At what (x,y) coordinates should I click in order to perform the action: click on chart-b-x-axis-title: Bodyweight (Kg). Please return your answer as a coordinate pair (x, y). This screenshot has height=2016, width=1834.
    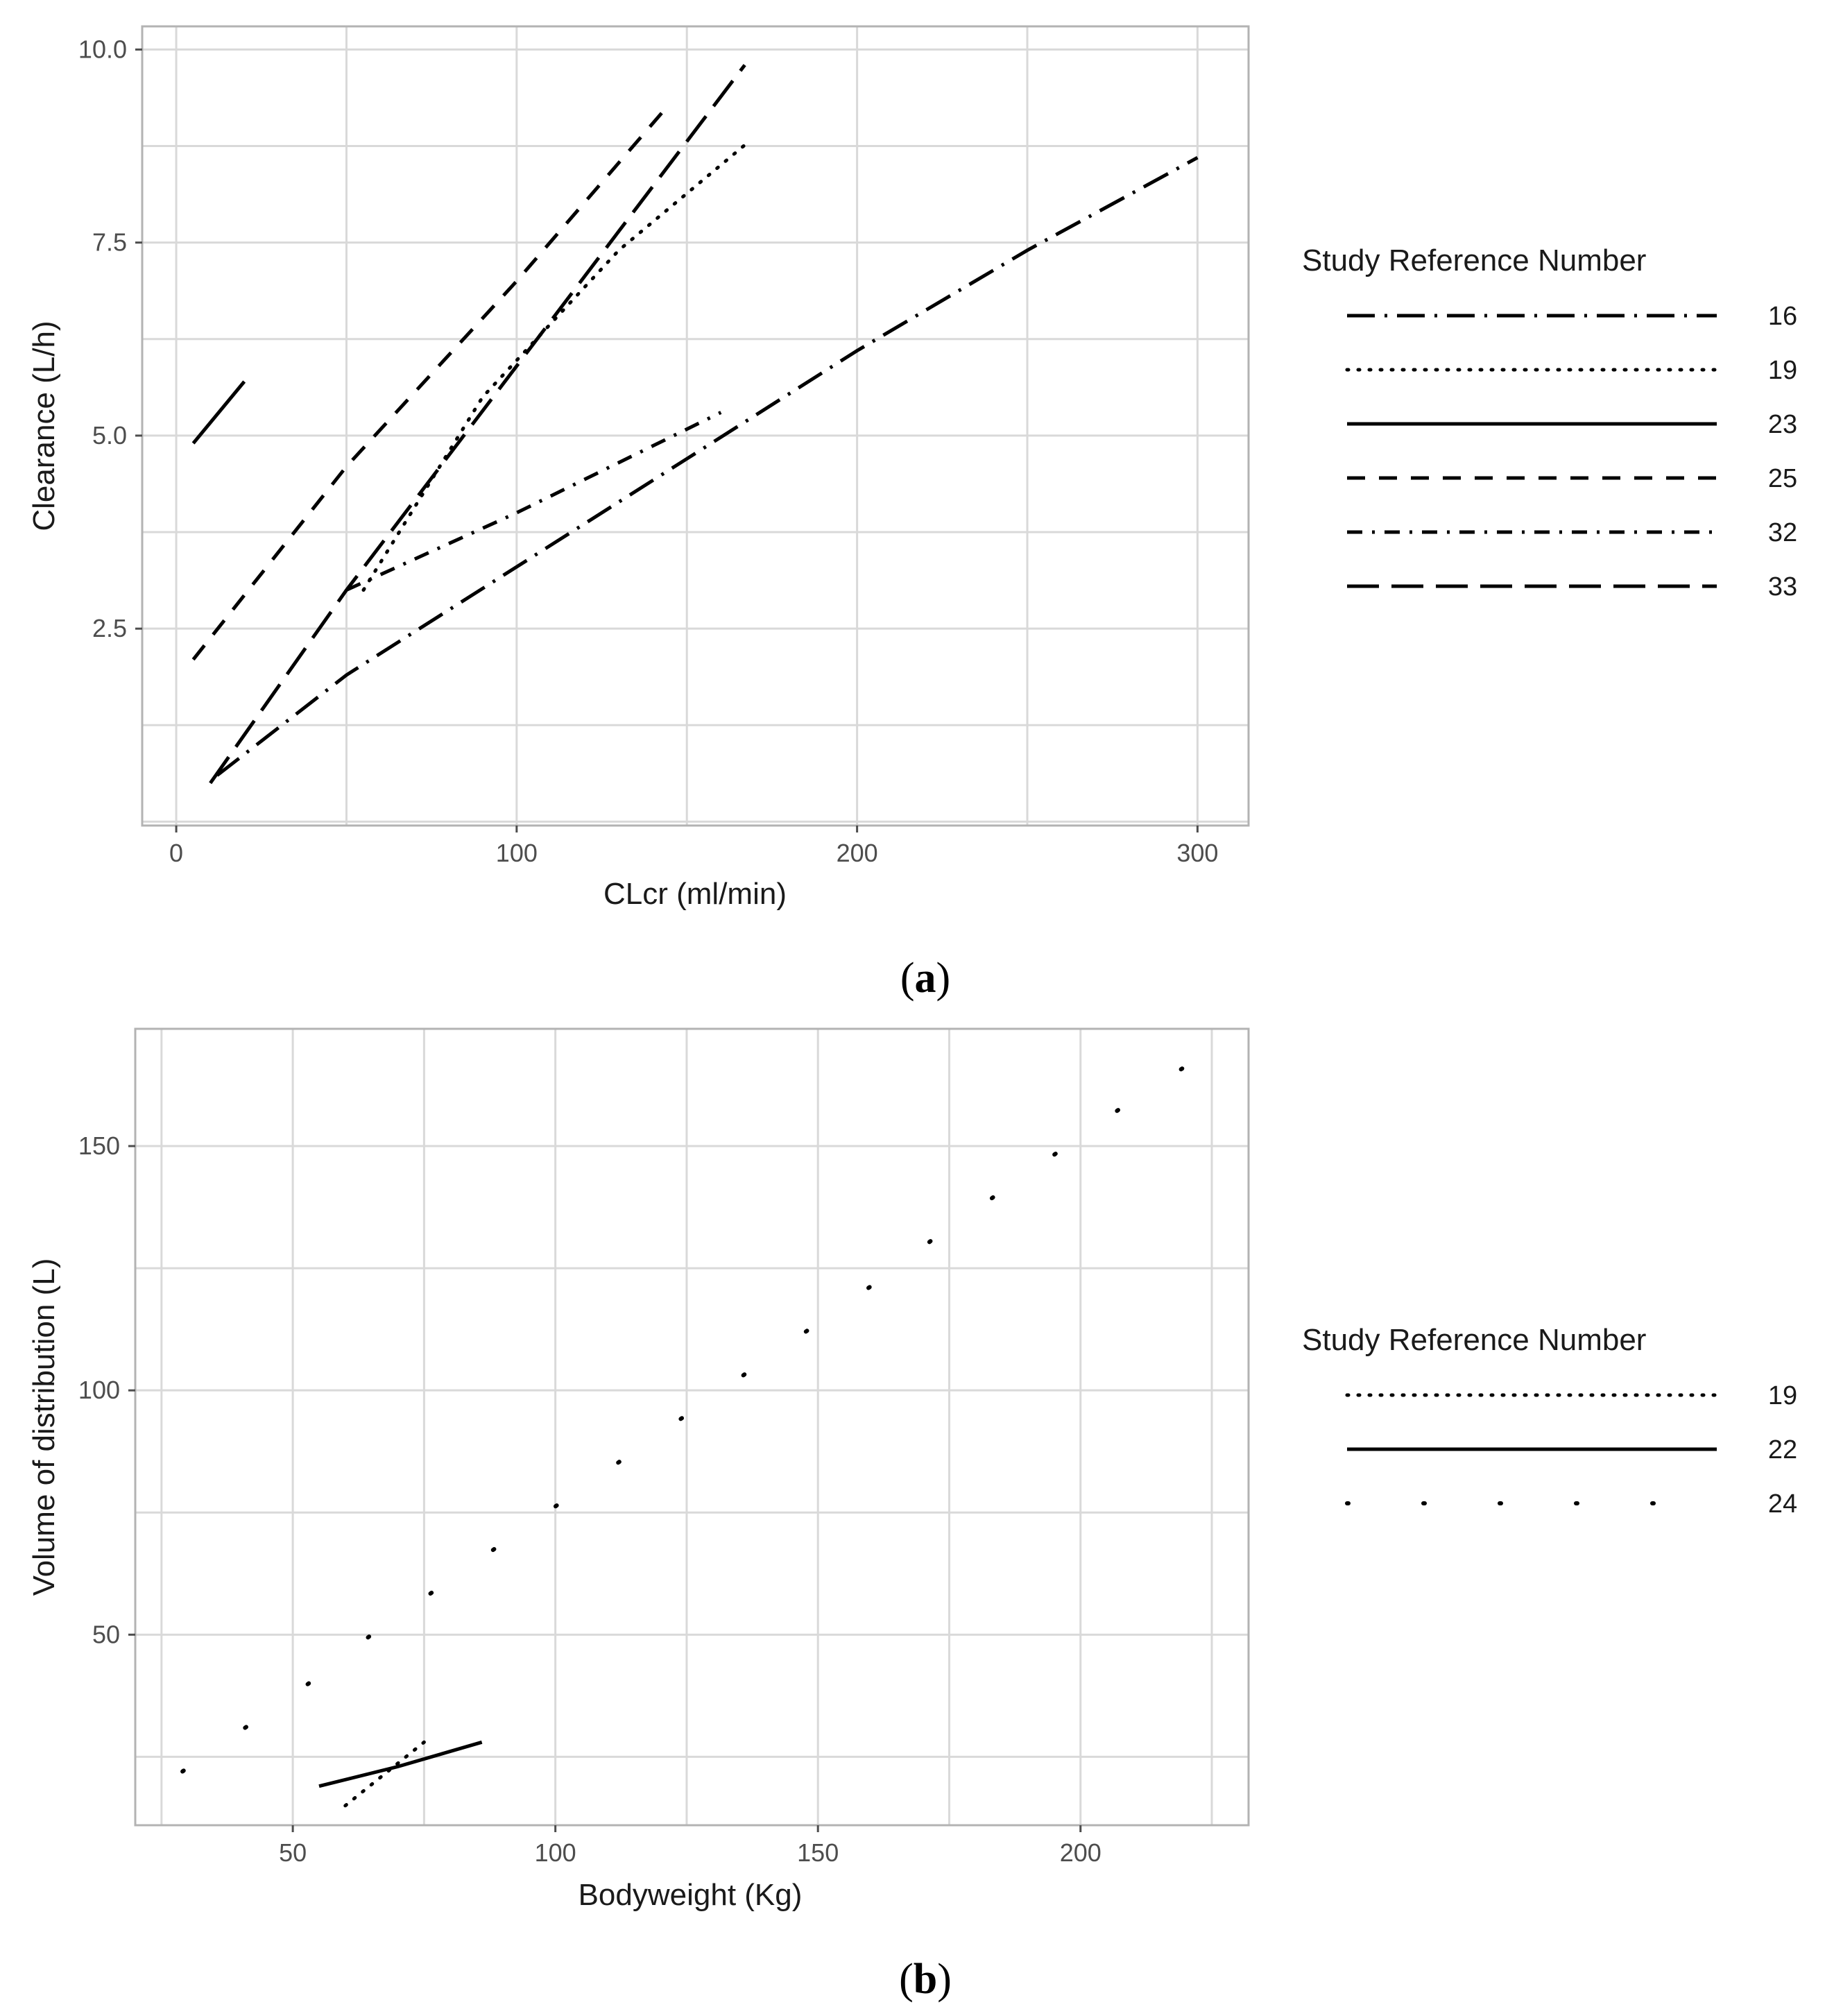
    Looking at the image, I should click on (691, 1895).